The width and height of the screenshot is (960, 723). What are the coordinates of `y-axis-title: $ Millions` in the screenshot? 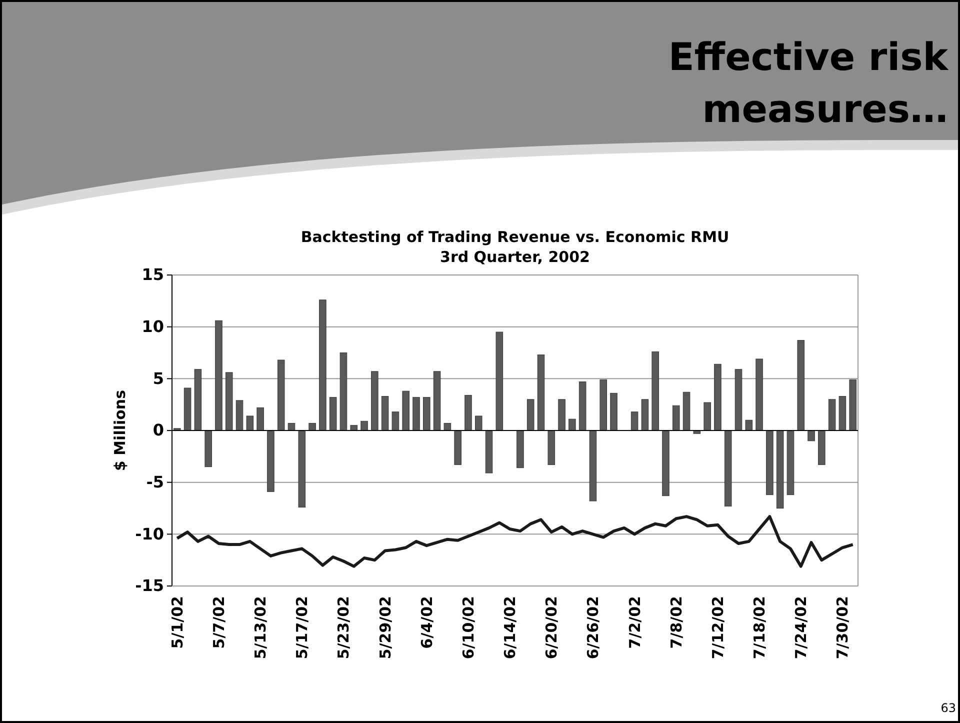 It's located at (120, 431).